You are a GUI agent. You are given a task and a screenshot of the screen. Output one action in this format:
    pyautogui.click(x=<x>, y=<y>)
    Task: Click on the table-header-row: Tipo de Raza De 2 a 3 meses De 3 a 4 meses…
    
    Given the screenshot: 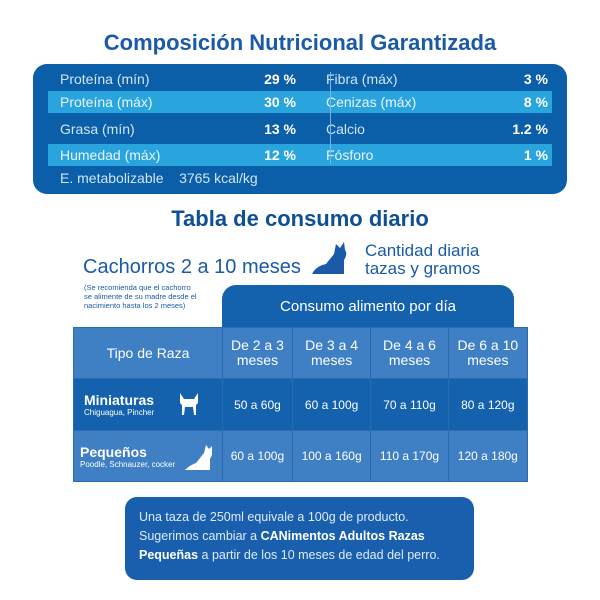 What is the action you would take?
    pyautogui.click(x=301, y=353)
    